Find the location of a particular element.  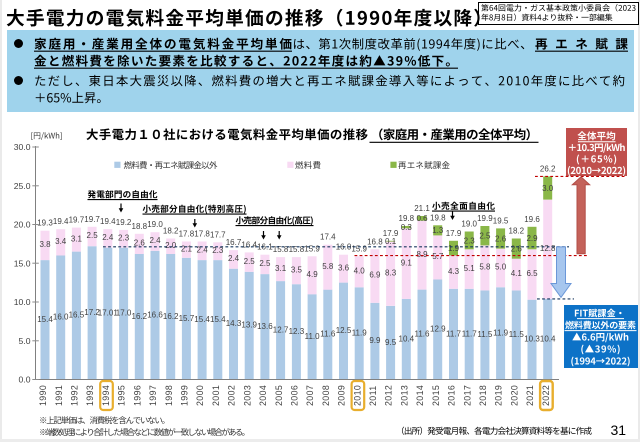

svg-text: 12.8 is located at coordinates (548, 248).